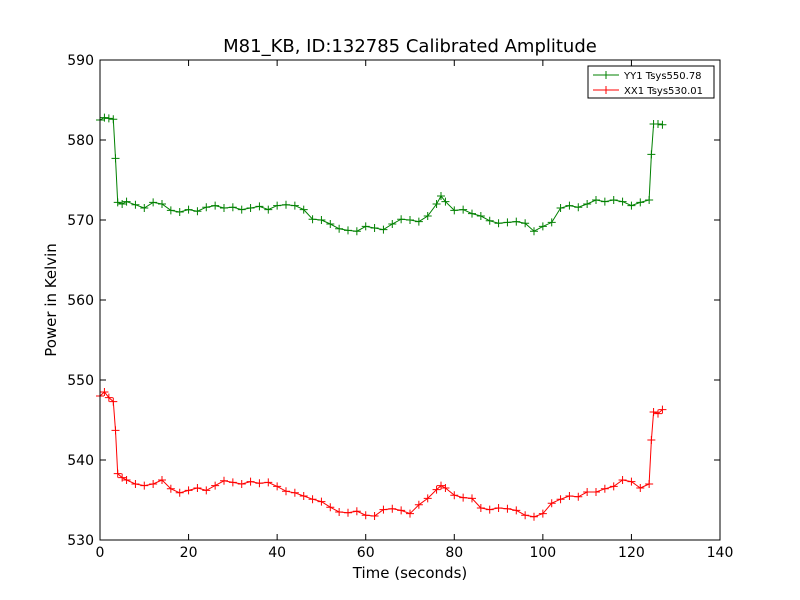  What do you see at coordinates (80, 61) in the screenshot?
I see `y-tick-label: 590` at bounding box center [80, 61].